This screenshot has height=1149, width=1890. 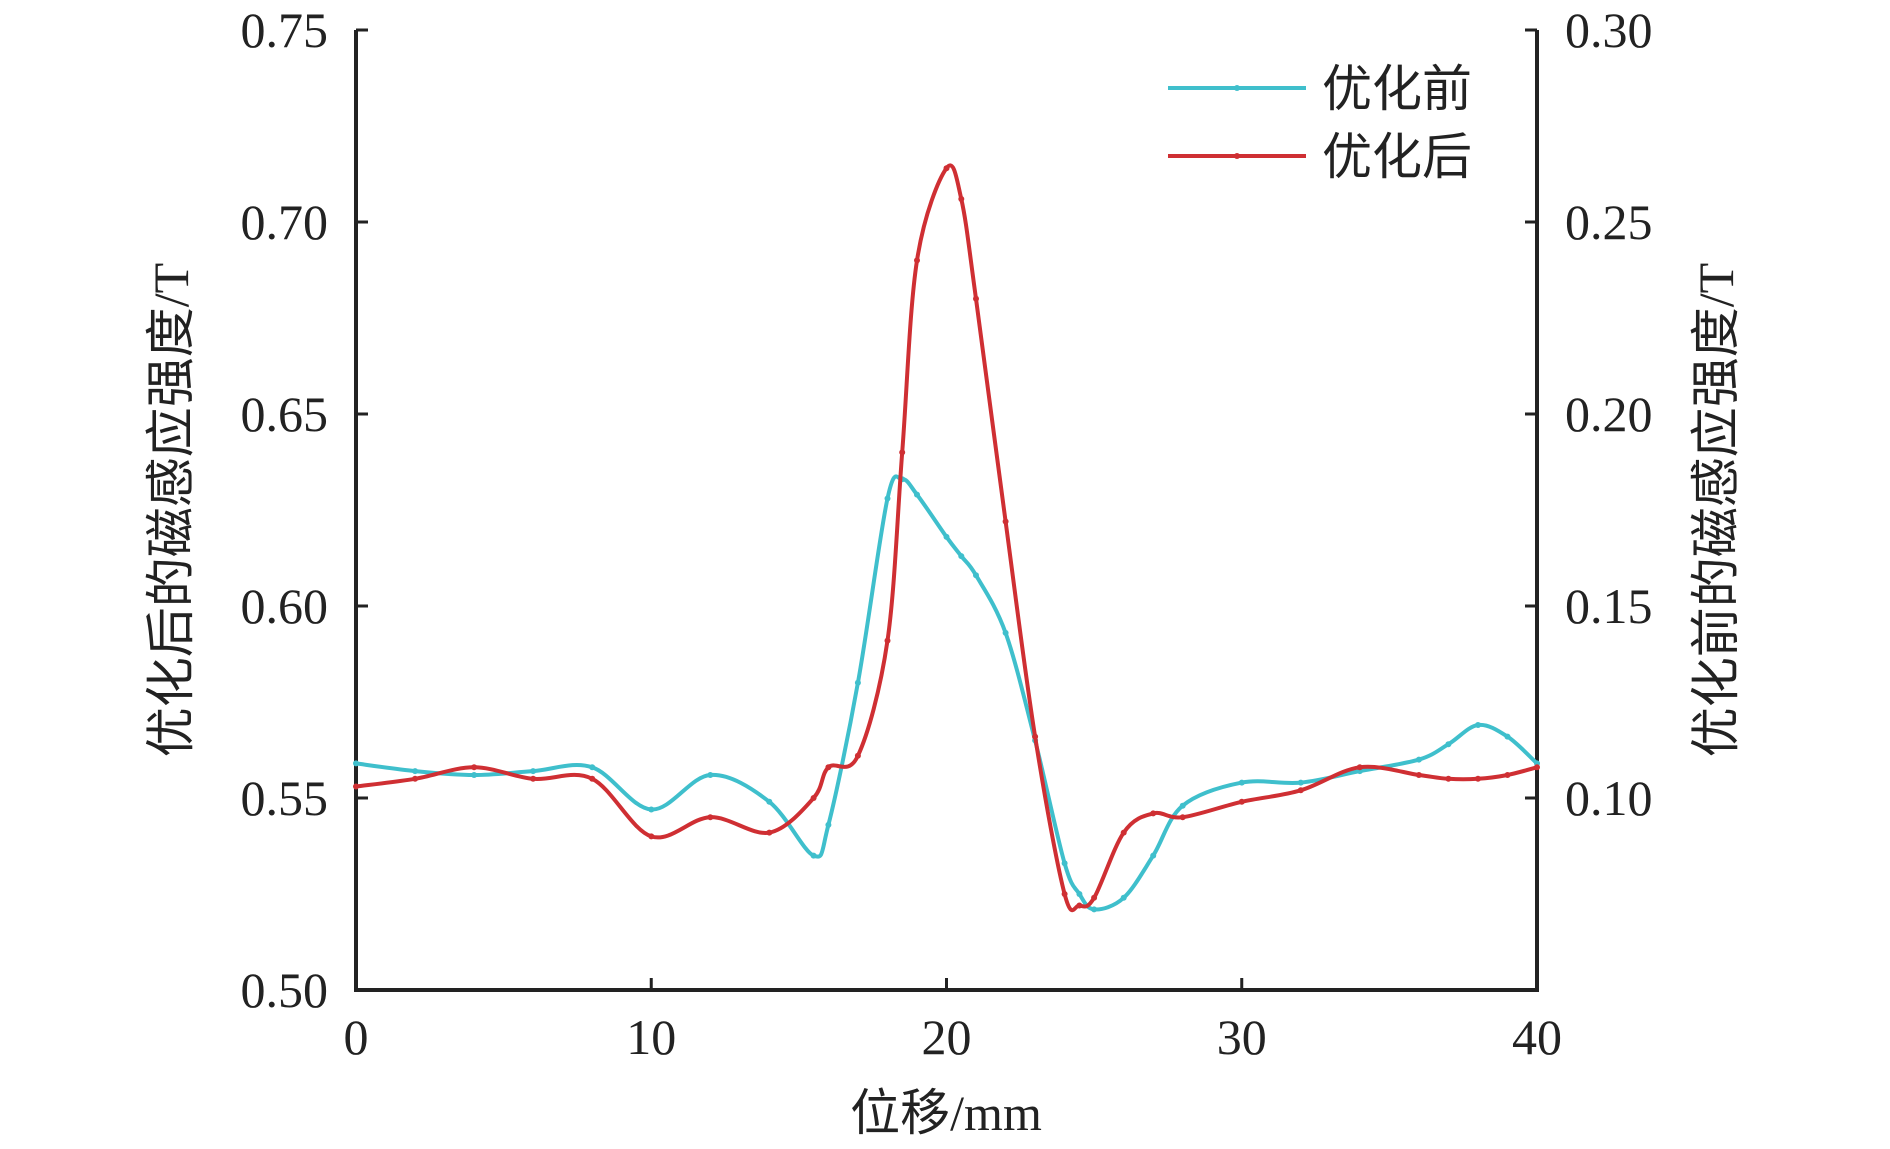 I want to click on x-tick-label: 40, so click(x=1537, y=1037).